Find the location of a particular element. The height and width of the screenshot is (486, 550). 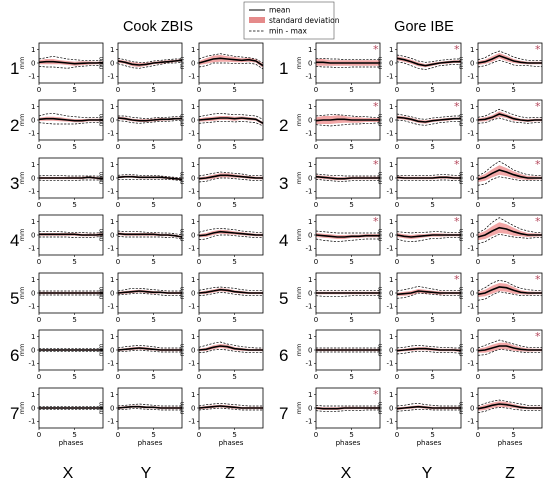

panel-r4-gore-x-max-line is located at coordinates (347, 232).